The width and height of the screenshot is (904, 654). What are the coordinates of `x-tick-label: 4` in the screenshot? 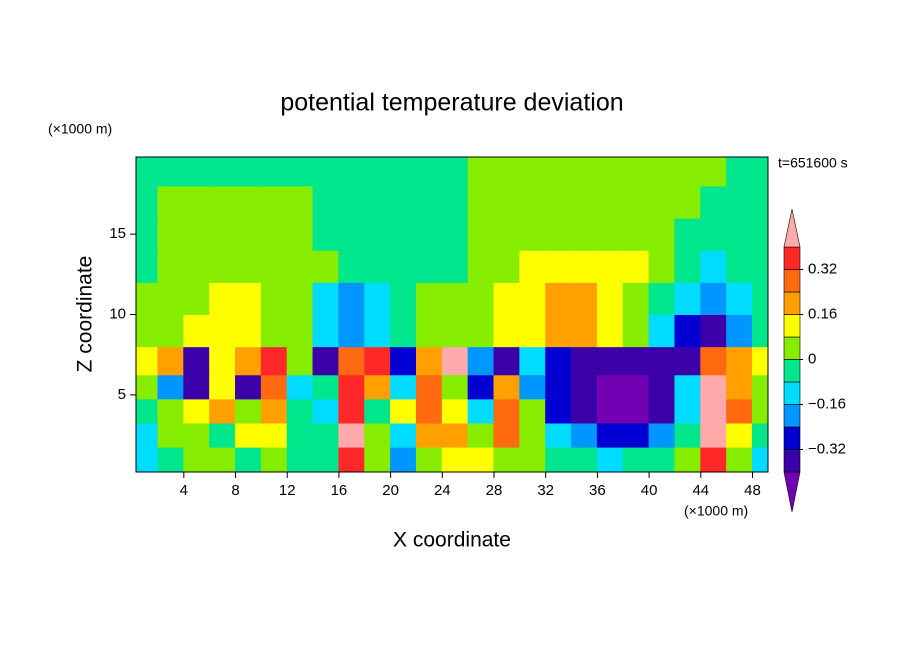 It's located at (184, 490).